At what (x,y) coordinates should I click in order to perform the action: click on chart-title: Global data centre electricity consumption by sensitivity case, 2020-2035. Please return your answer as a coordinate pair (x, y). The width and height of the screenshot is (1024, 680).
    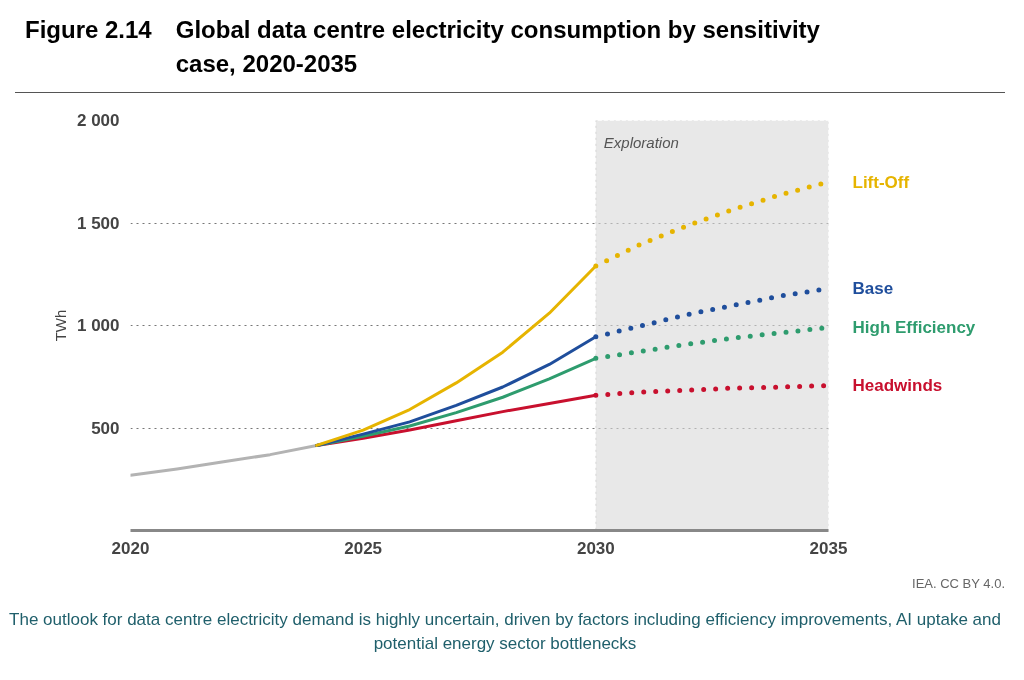
    Looking at the image, I should click on (498, 47).